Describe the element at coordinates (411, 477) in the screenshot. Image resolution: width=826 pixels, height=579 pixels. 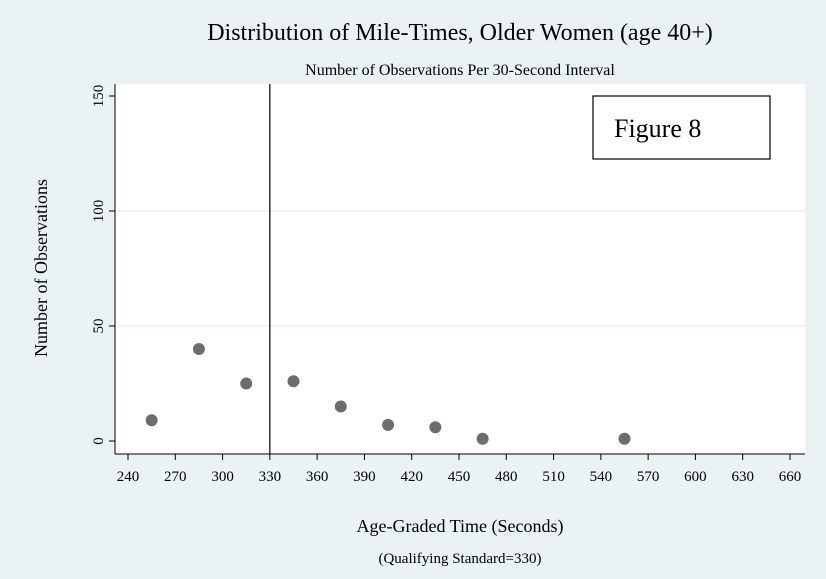
I see `x-tick-label: 420` at that location.